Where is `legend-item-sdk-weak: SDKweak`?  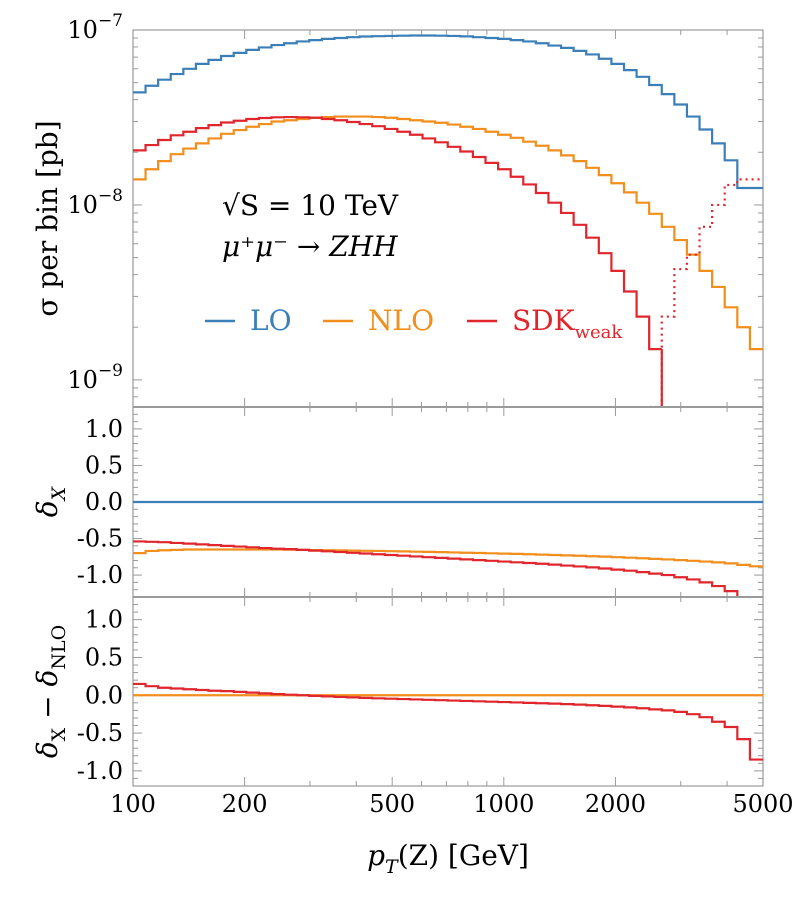 legend-item-sdk-weak: SDKweak is located at coordinates (545, 323).